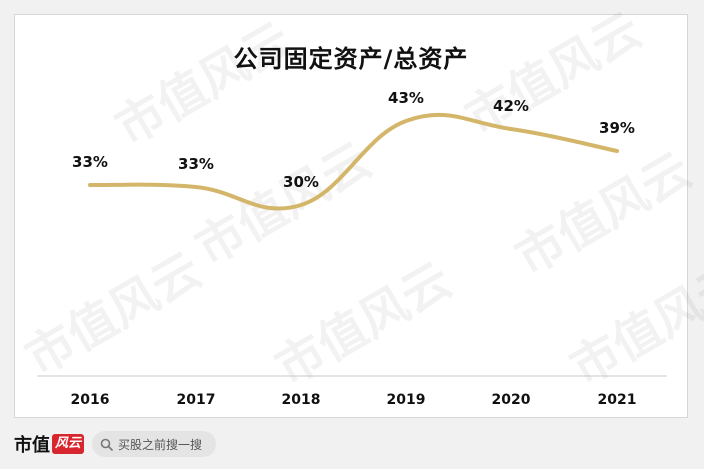 The height and width of the screenshot is (469, 704). Describe the element at coordinates (617, 400) in the screenshot. I see `x-tick-label: 2021` at that location.